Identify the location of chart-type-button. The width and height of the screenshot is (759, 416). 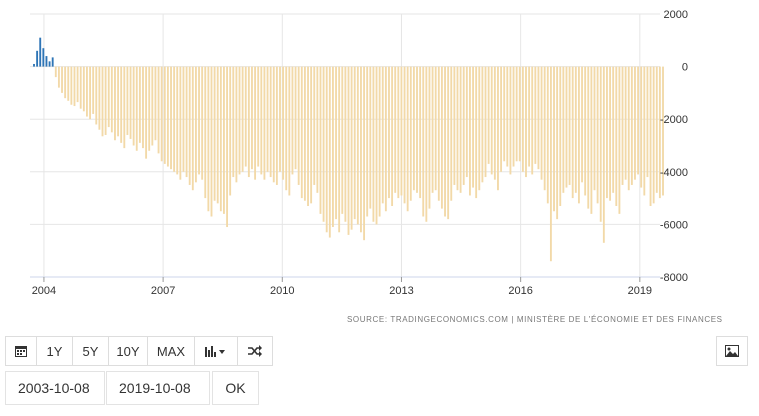
(216, 351).